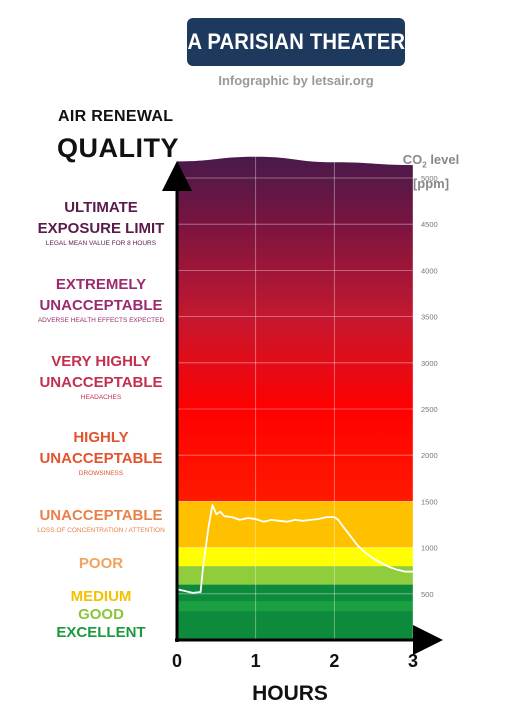 The width and height of the screenshot is (521, 712). Describe the element at coordinates (334, 661) in the screenshot. I see `x-tick-label: 2` at that location.